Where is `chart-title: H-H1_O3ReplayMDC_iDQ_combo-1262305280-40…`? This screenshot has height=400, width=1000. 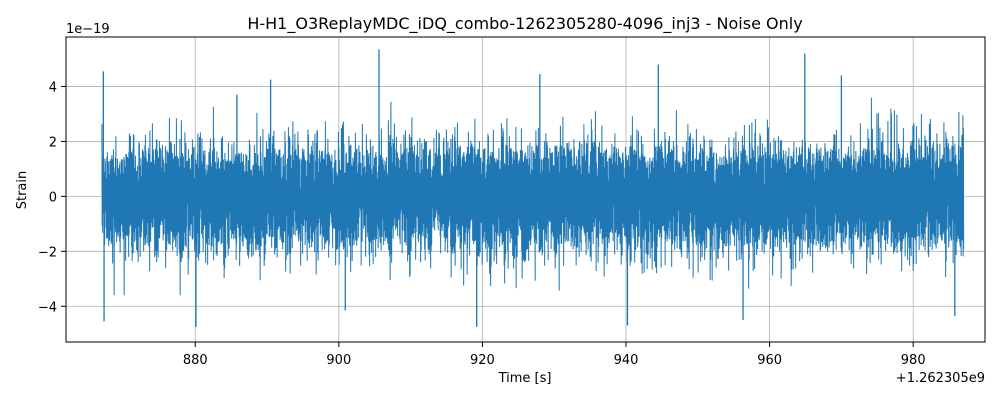
chart-title: H-H1_O3ReplayMDC_iDQ_combo-1262305280-40… is located at coordinates (524, 24).